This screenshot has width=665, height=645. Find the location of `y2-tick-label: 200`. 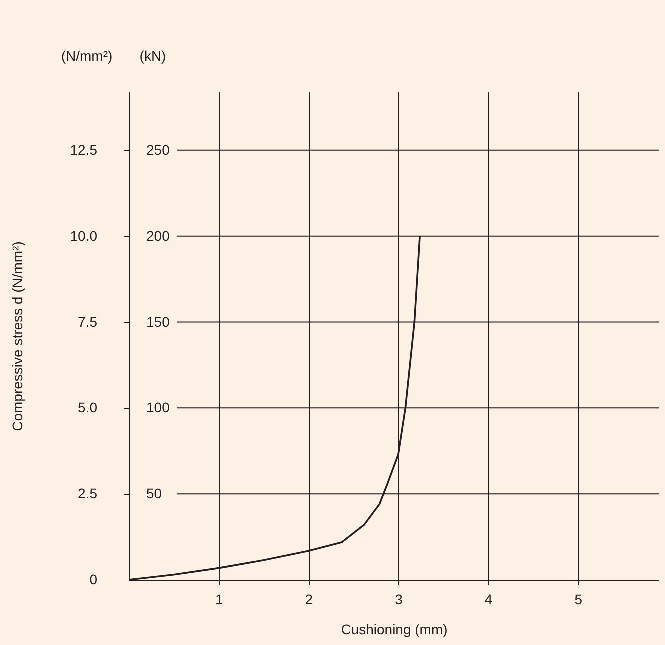

y2-tick-label: 200 is located at coordinates (158, 236).